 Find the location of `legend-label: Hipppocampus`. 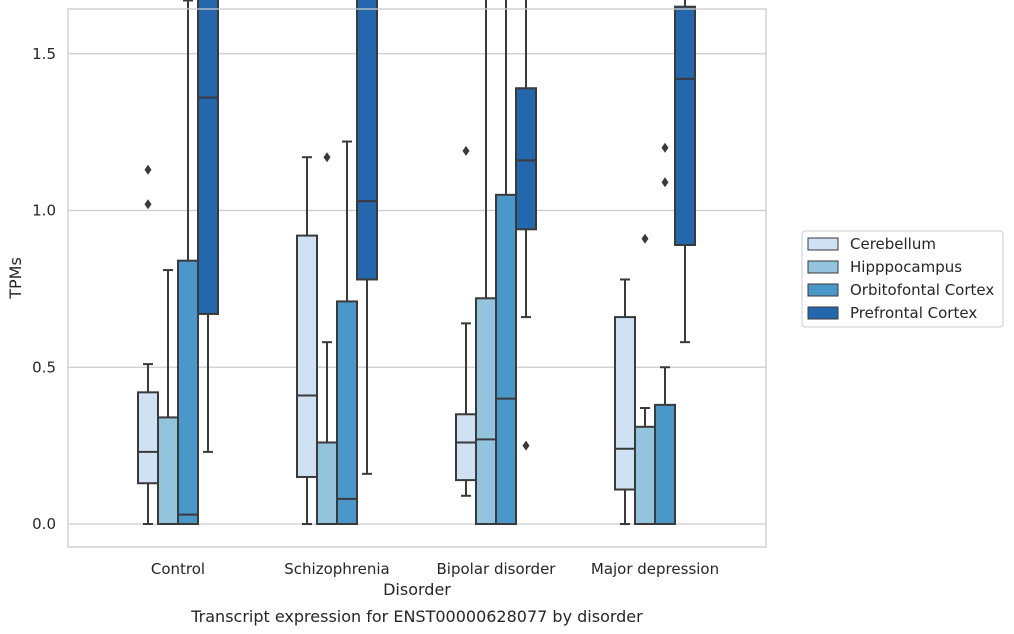

legend-label: Hipppocampus is located at coordinates (906, 267).